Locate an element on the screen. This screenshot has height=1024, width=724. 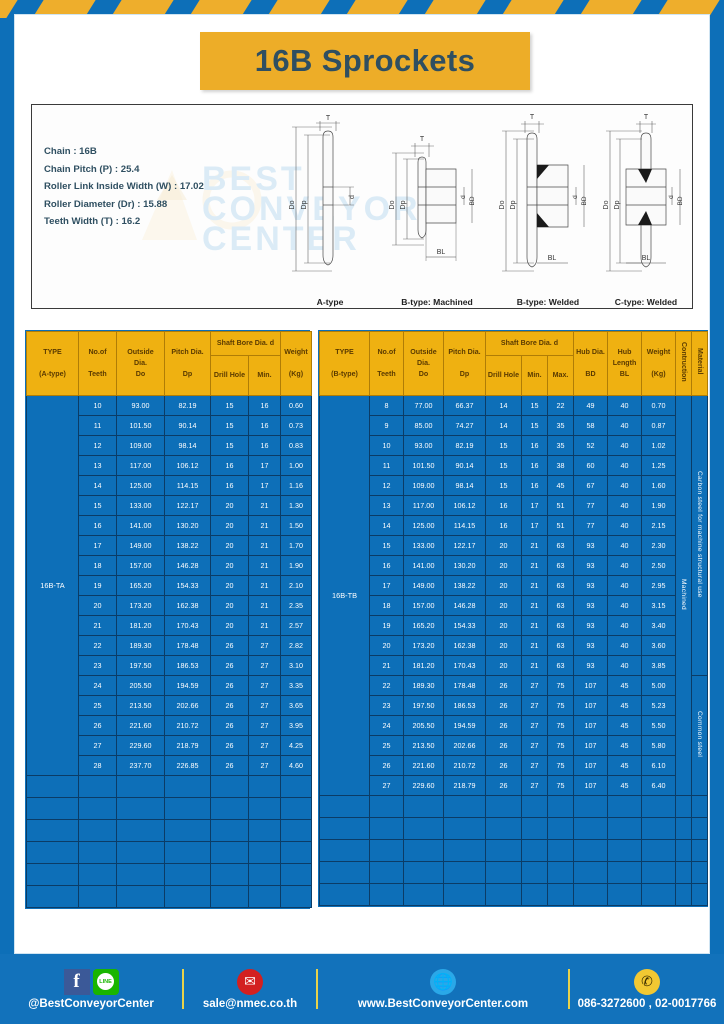
data-cell: 114.15 is located at coordinates (464, 525).